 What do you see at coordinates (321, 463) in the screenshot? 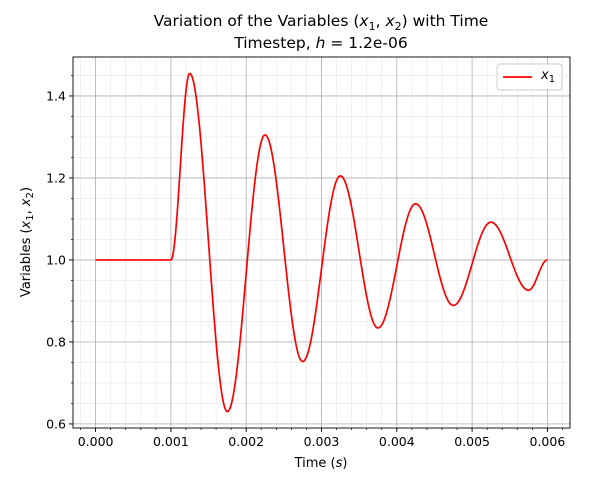
I see `x-axis-label: Time (s)` at bounding box center [321, 463].